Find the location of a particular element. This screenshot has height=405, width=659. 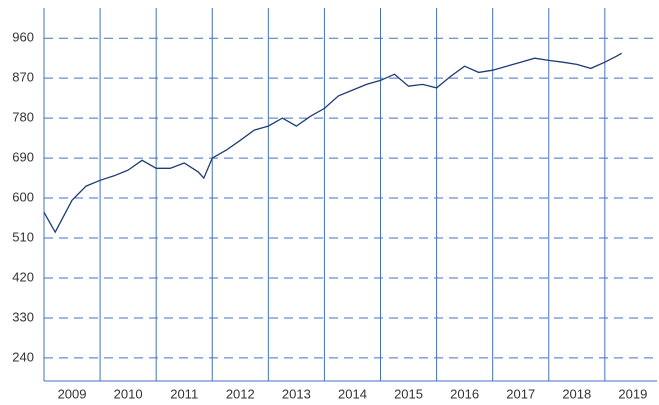

x-tick-label: 2012 is located at coordinates (240, 393).